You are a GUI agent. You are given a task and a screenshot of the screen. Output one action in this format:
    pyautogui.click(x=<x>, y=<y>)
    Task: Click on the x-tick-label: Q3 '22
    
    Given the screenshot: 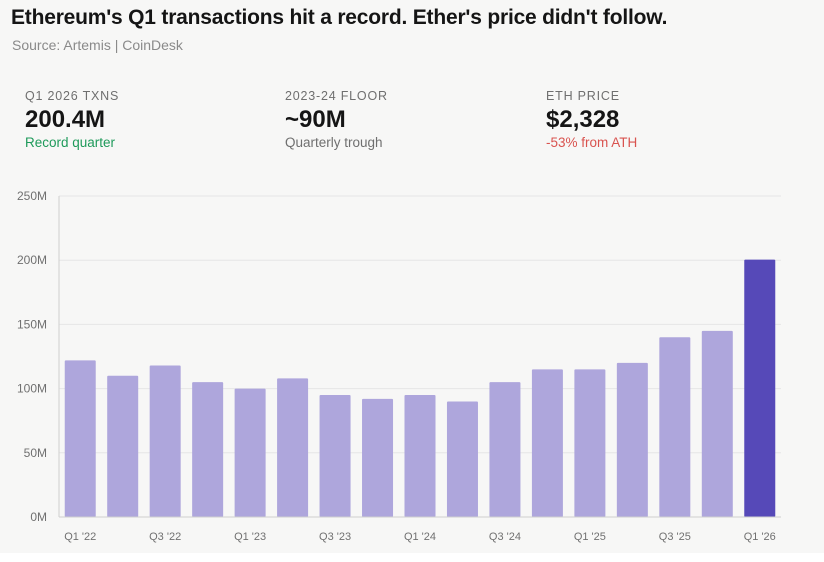 What is the action you would take?
    pyautogui.click(x=165, y=537)
    